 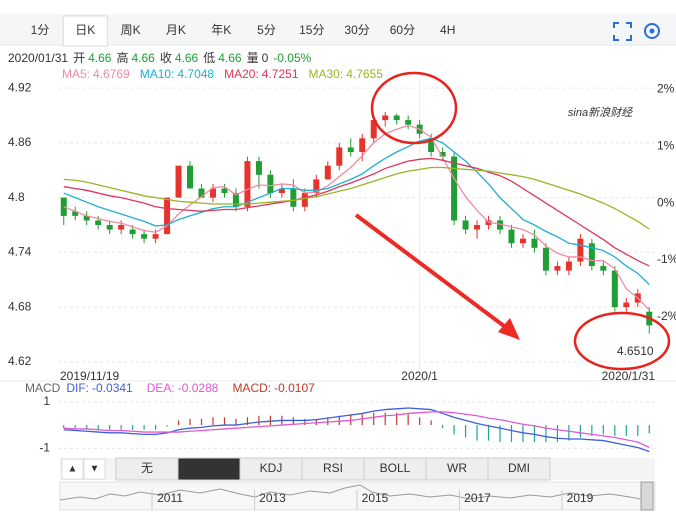 What do you see at coordinates (20, 142) in the screenshot?
I see `y-tick-label: 4.86` at bounding box center [20, 142].